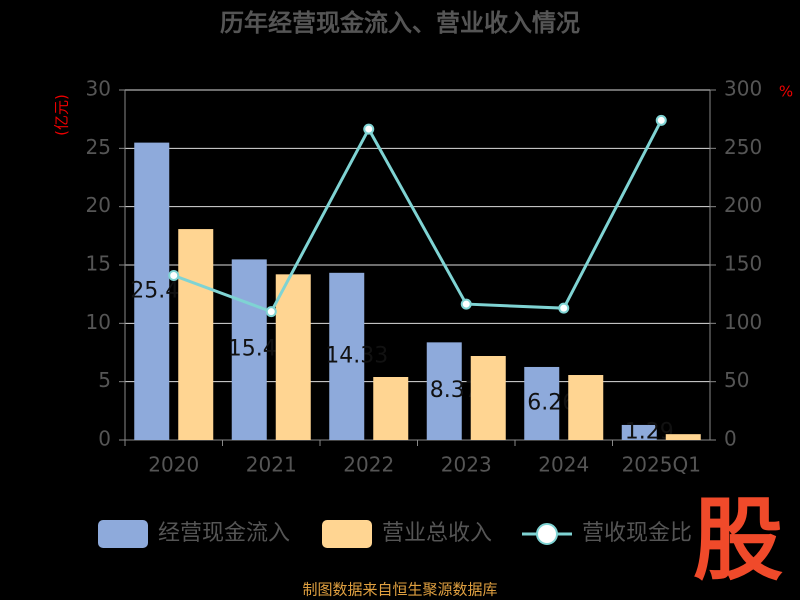 This screenshot has height=600, width=800. Describe the element at coordinates (98, 205) in the screenshot. I see `y-tick-label: 20` at that location.